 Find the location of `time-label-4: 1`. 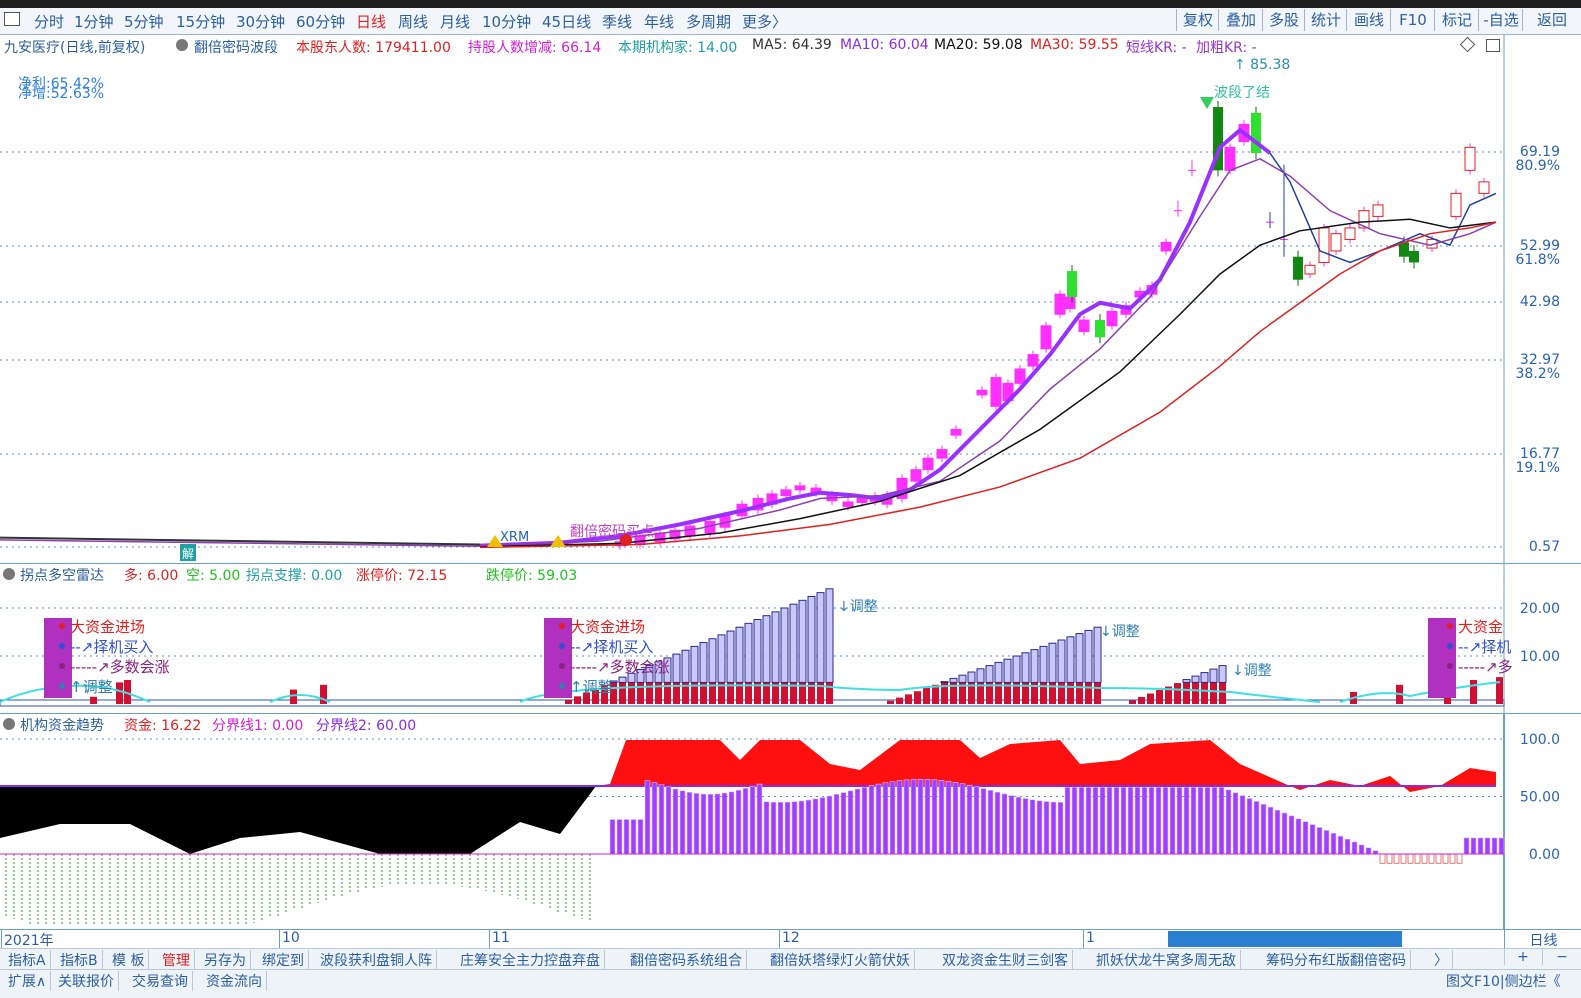

time-label-4: 1 is located at coordinates (1090, 938).